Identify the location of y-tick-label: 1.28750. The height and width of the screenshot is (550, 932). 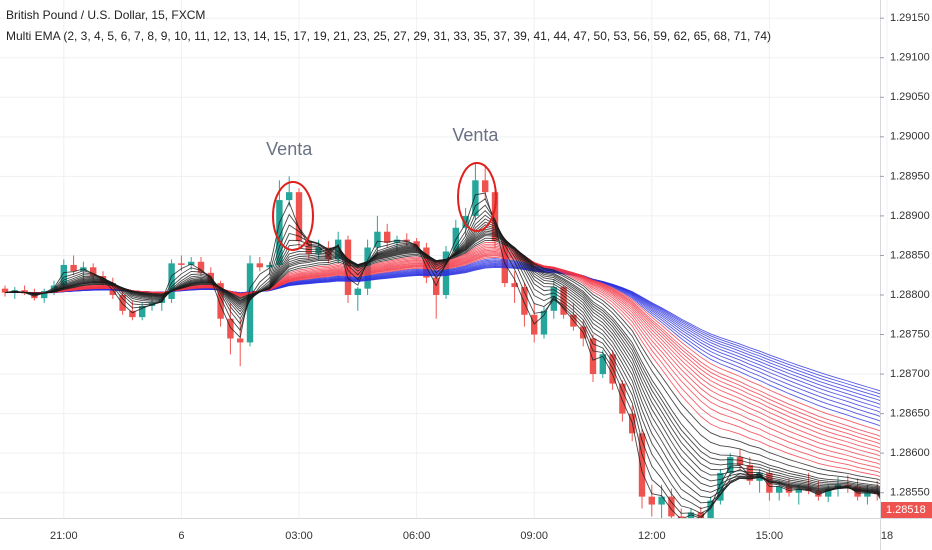
(910, 334).